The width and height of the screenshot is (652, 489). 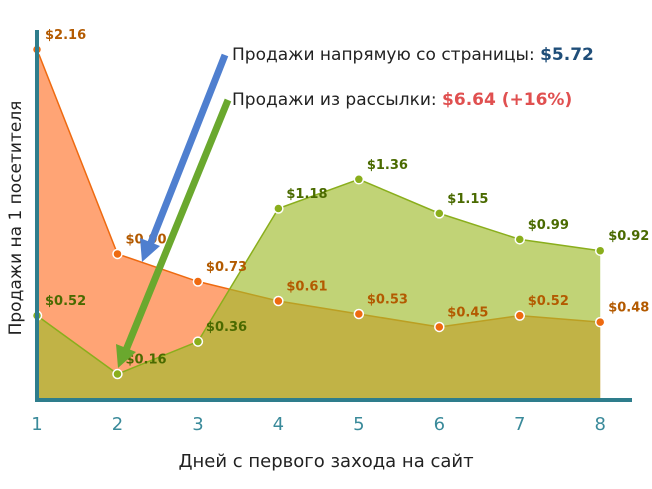 I want to click on x-axis-label: Дней с первого захода на сайт, so click(x=325, y=461).